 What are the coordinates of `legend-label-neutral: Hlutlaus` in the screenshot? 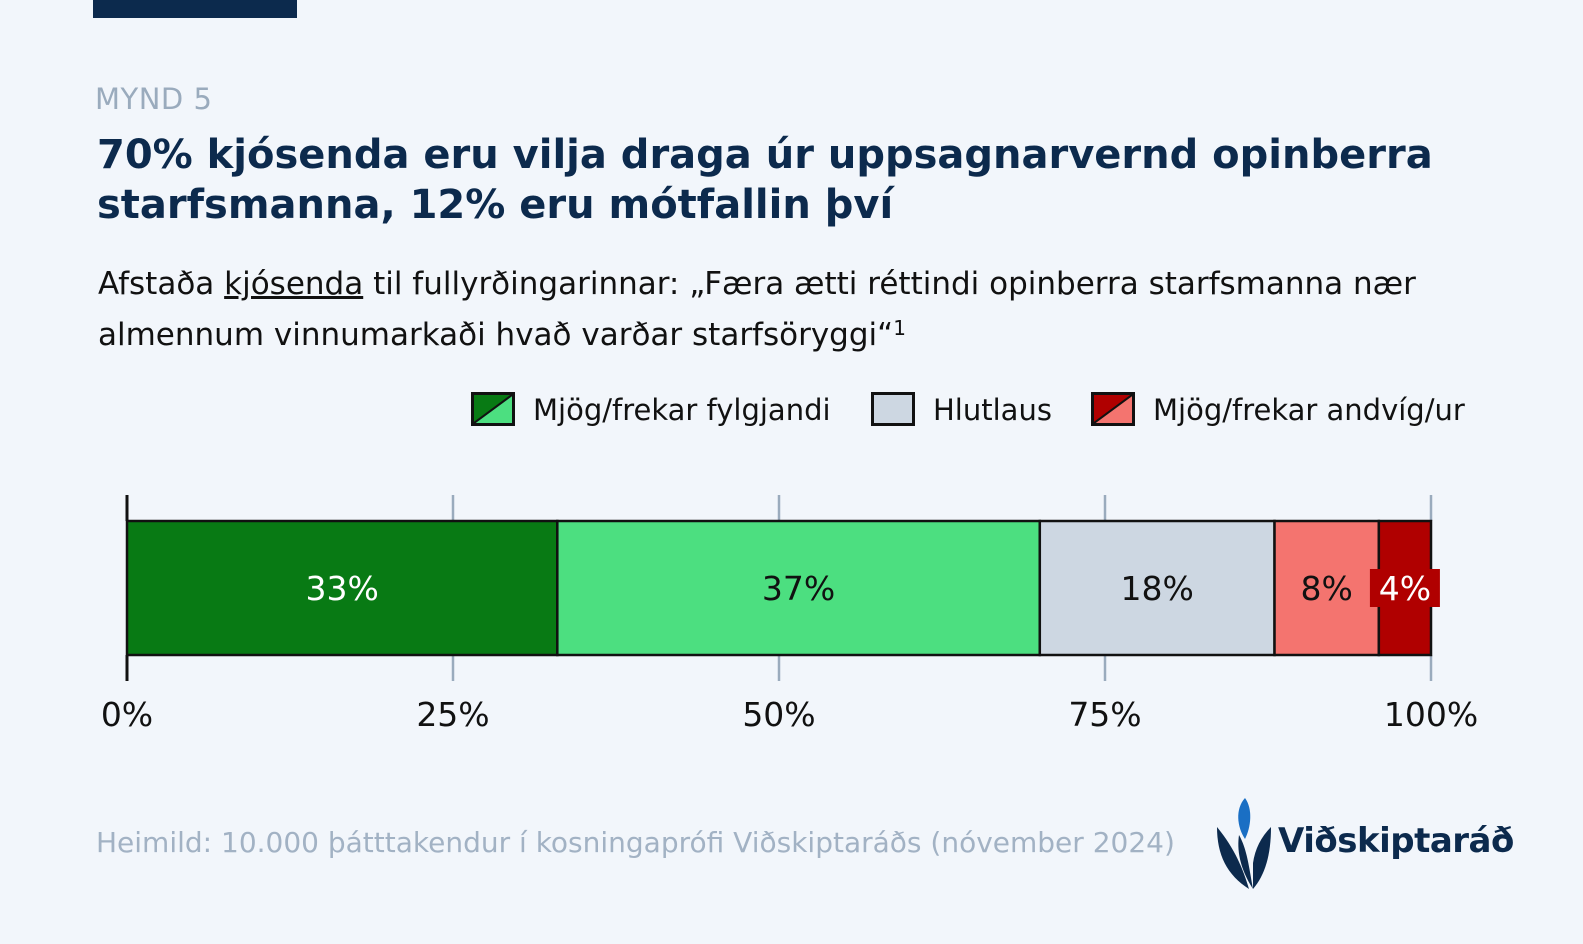 It's located at (992, 410).